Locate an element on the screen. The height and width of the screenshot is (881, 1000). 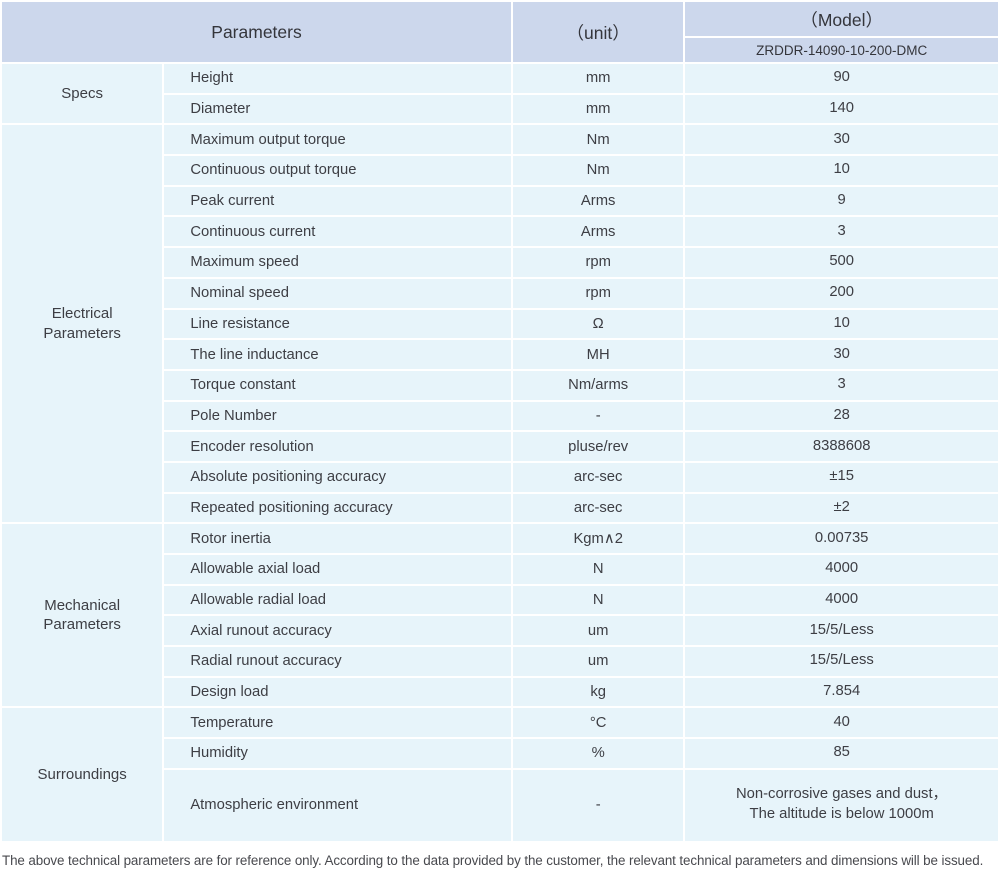
param-name: Continuous output torque is located at coordinates (338, 170).